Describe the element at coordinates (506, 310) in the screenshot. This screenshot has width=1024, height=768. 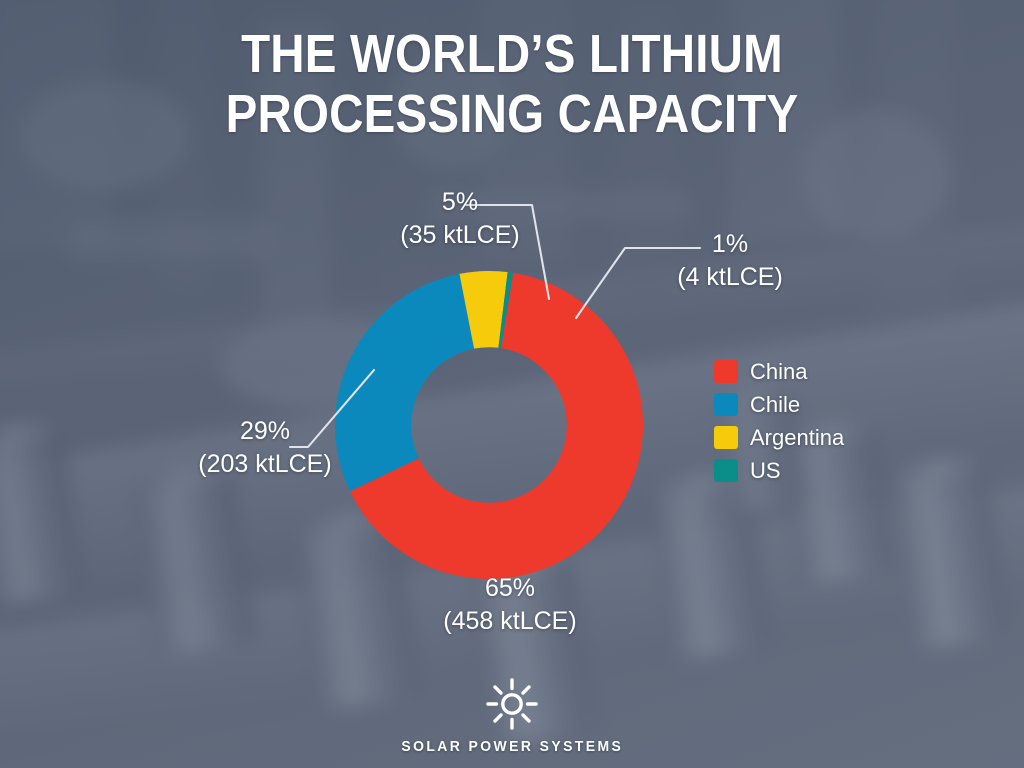
I see `donut-slice-us` at that location.